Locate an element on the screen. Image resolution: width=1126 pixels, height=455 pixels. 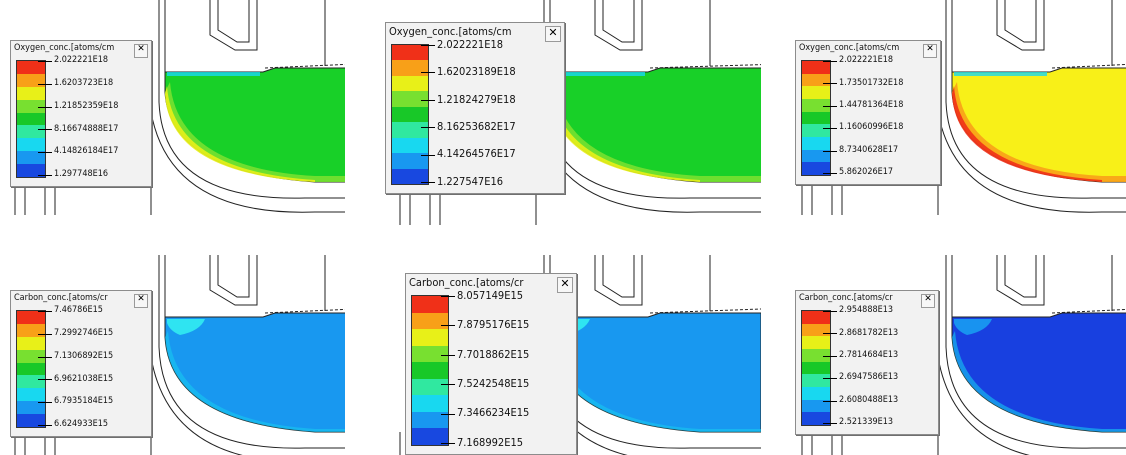
legend-value: 7.2992746E15 is located at coordinates (84, 332).